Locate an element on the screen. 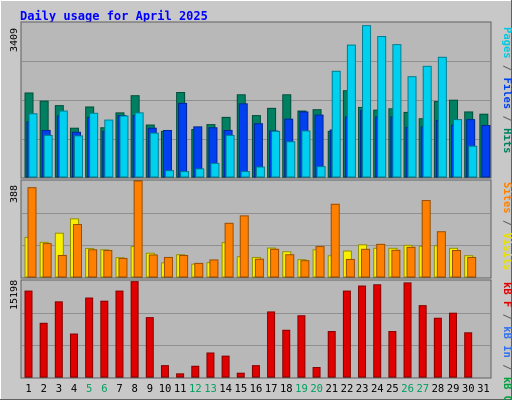  x-tick-label: 20 is located at coordinates (316, 389).